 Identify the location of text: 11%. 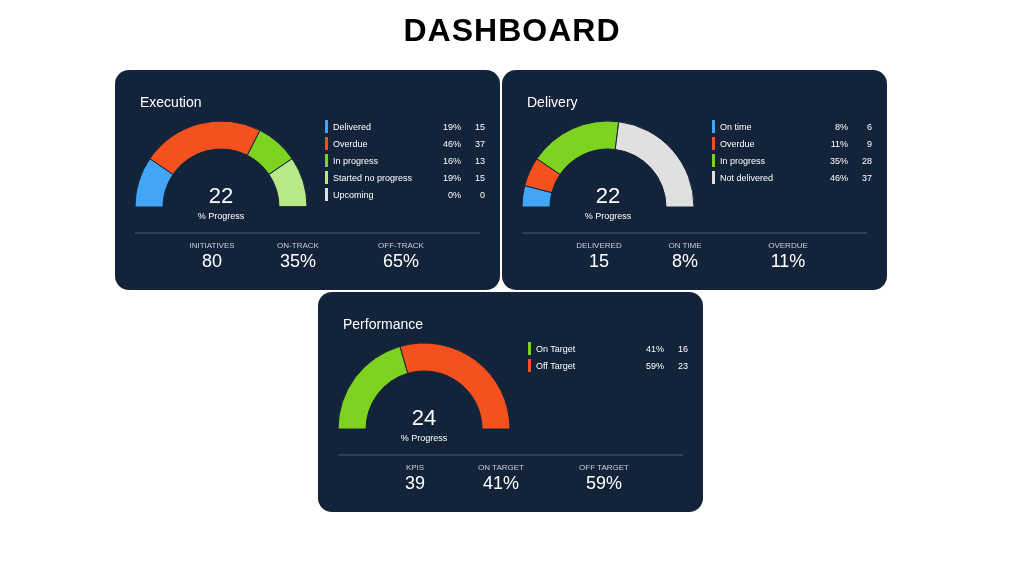
(788, 261).